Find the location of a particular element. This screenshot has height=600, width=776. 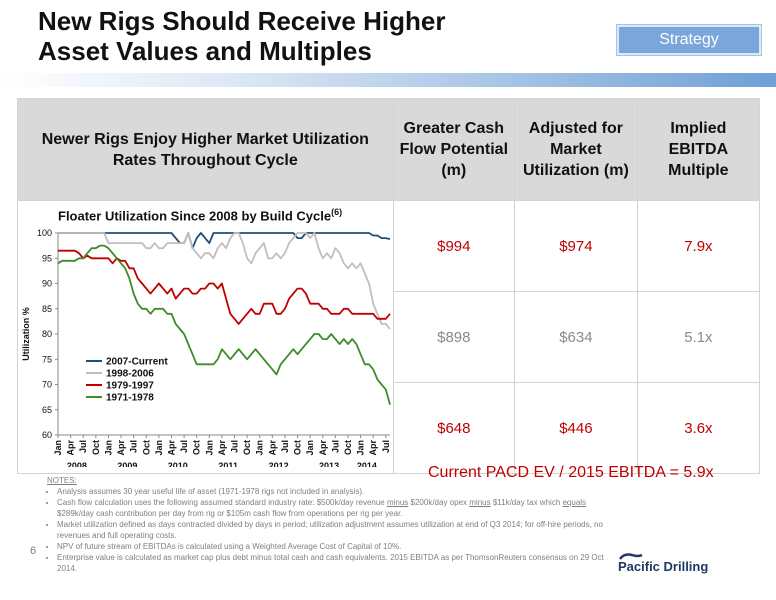

row3-adjusted: $446 is located at coordinates (576, 428).